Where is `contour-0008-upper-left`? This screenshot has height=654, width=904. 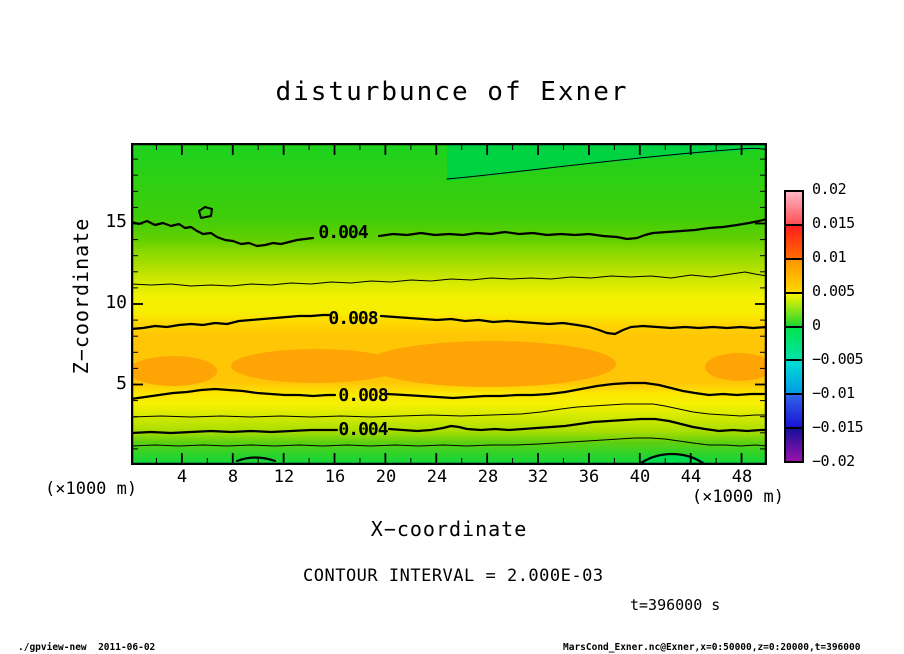 contour-0008-upper-left is located at coordinates (231, 322).